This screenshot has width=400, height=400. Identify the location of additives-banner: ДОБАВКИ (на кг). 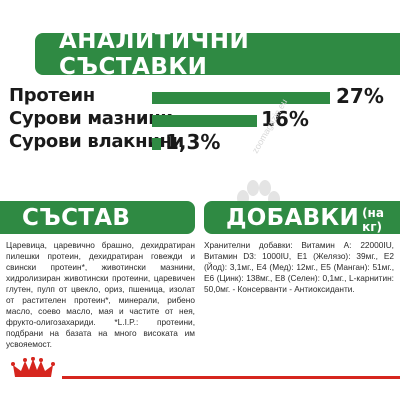
(302, 217).